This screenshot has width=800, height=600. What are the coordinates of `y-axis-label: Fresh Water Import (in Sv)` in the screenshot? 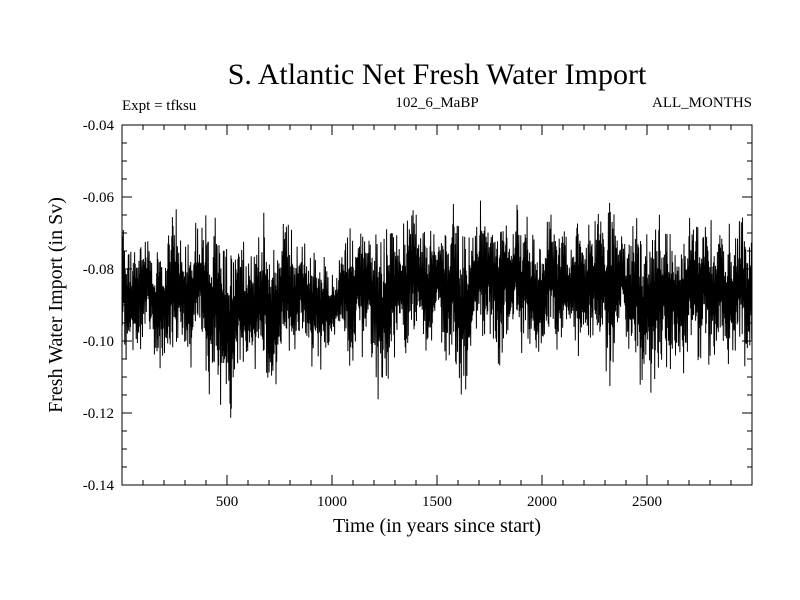 It's located at (56, 305).